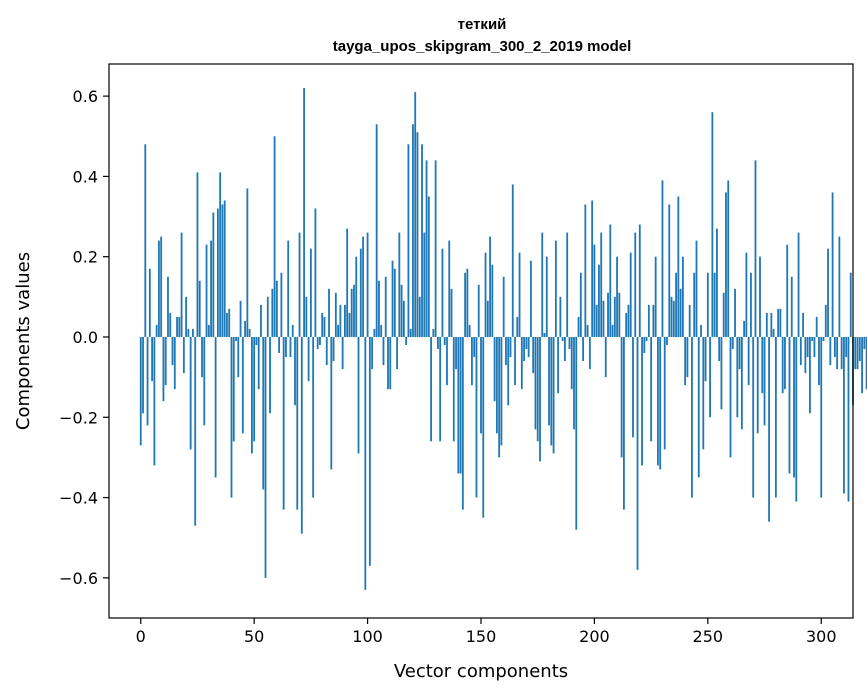  Describe the element at coordinates (594, 636) in the screenshot. I see `x-tick-label: 200` at that location.